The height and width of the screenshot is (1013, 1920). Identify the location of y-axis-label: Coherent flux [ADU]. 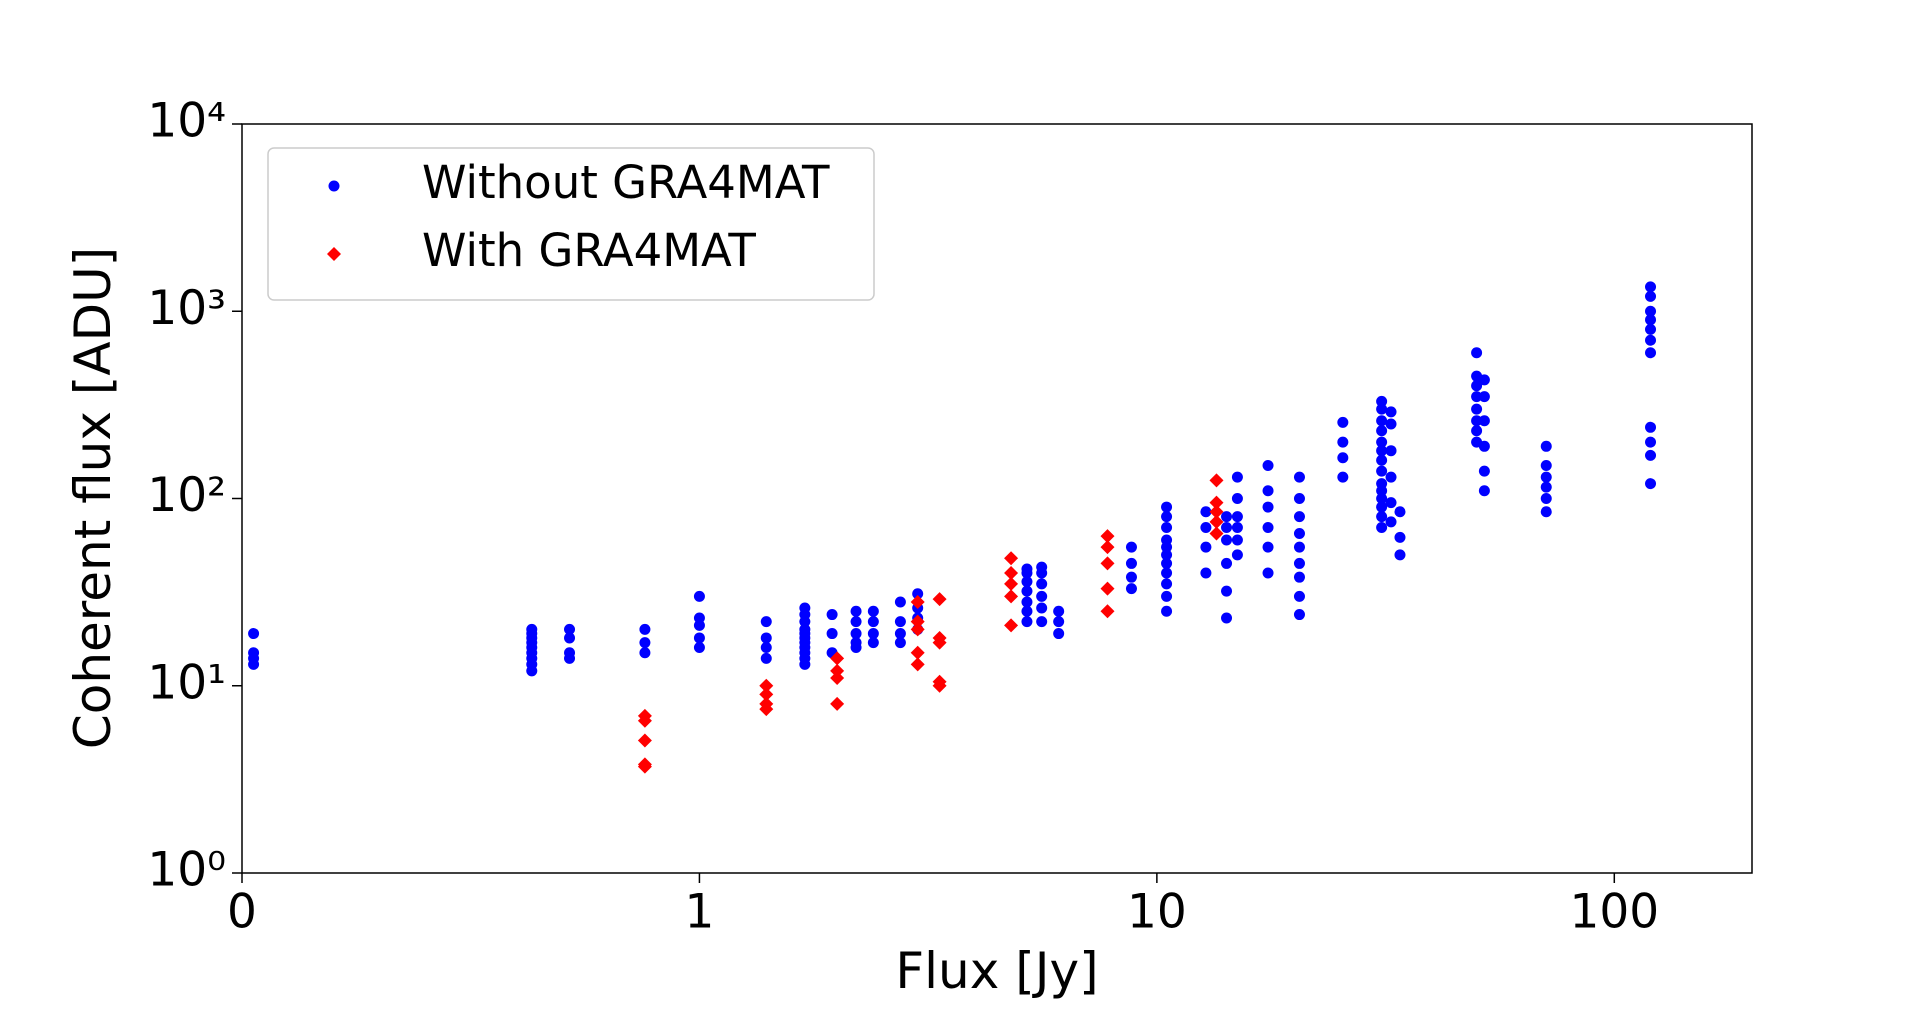
(93, 498).